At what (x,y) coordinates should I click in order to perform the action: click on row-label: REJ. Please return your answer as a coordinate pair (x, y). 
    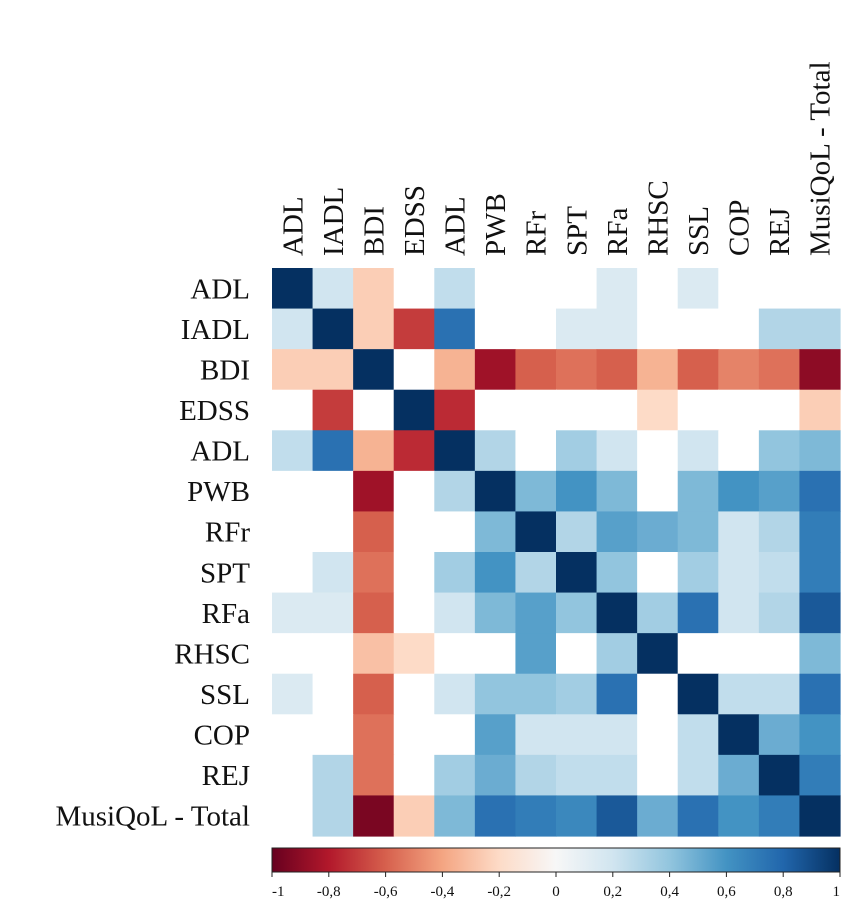
    Looking at the image, I should click on (226, 776).